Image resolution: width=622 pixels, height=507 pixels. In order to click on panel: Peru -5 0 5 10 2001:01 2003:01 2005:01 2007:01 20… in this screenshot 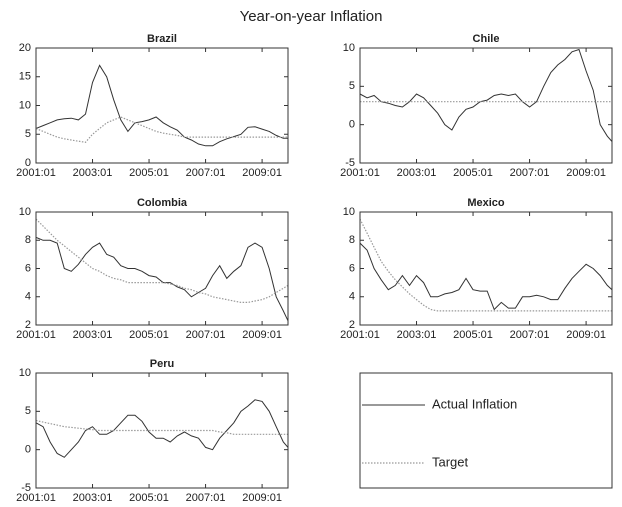, I will do `click(152, 431)`.